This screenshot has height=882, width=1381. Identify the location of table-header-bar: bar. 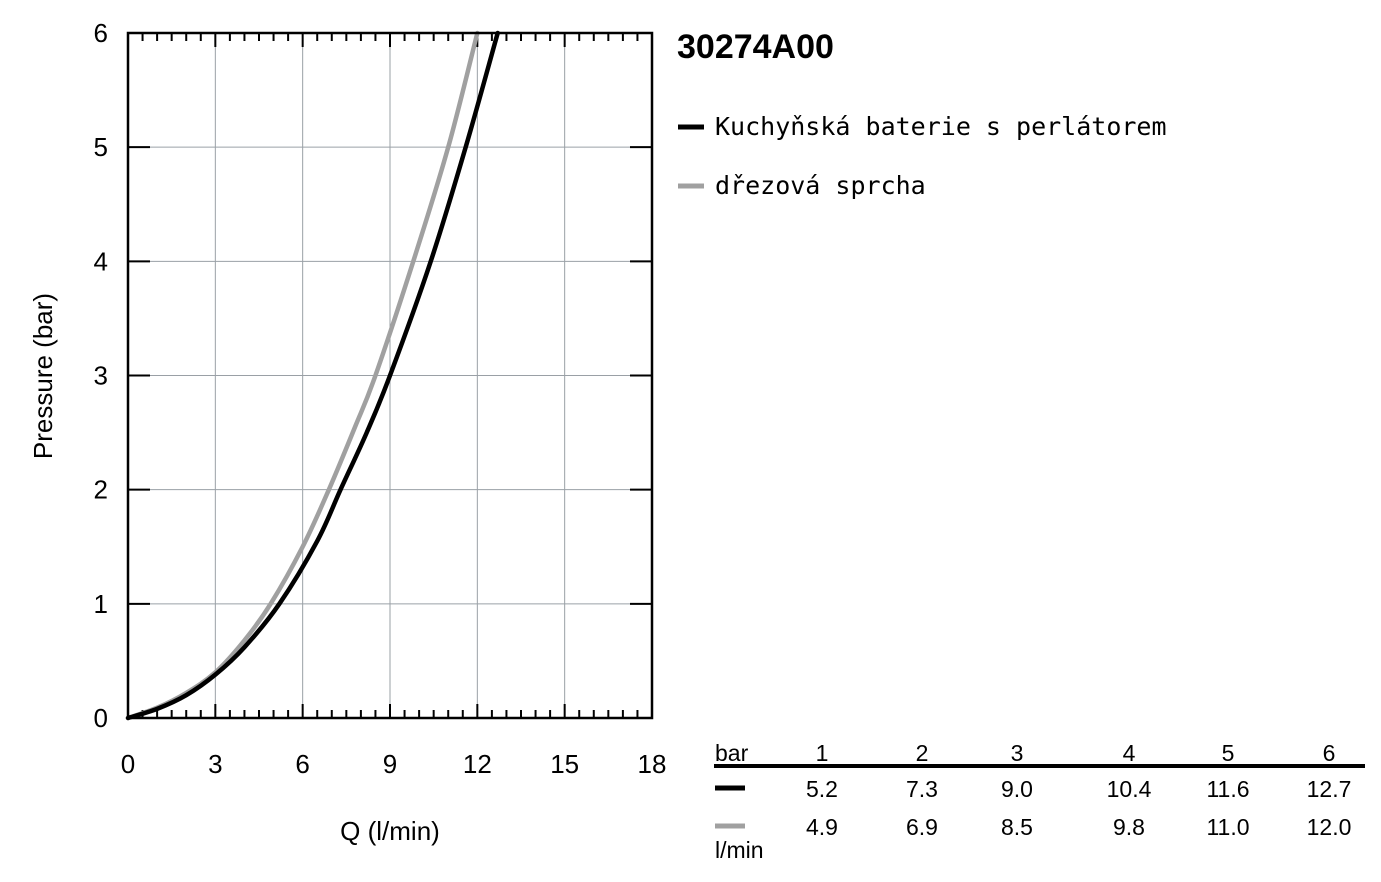
(732, 753).